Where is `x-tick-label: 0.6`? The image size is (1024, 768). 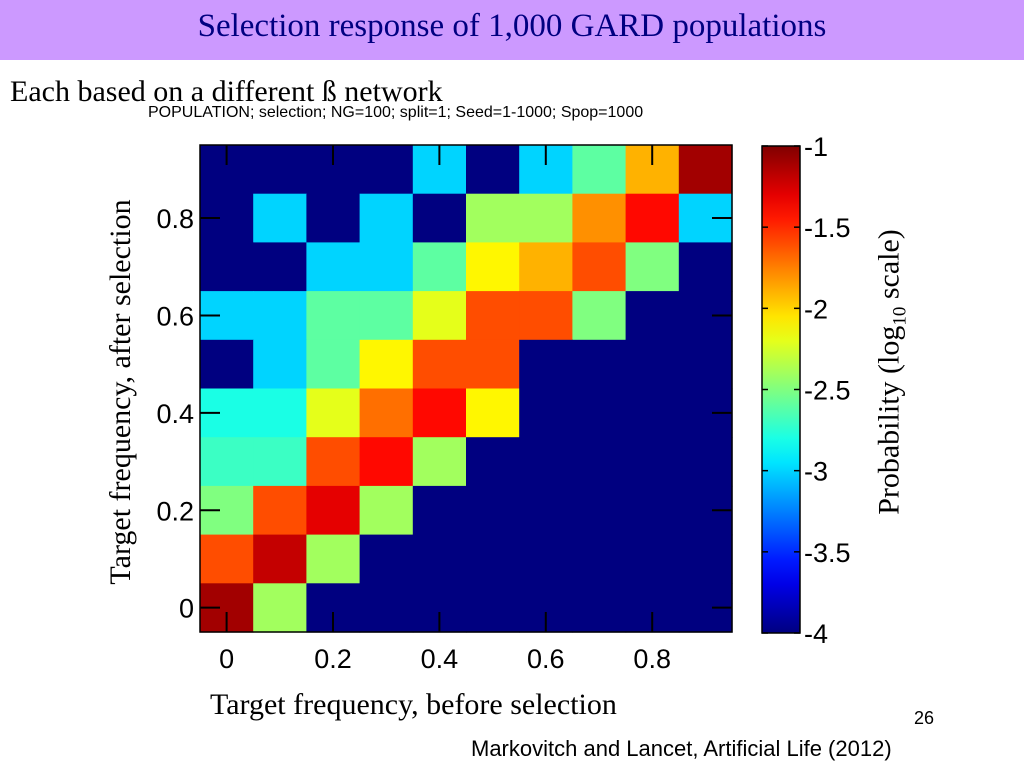
x-tick-label: 0.6 is located at coordinates (546, 659).